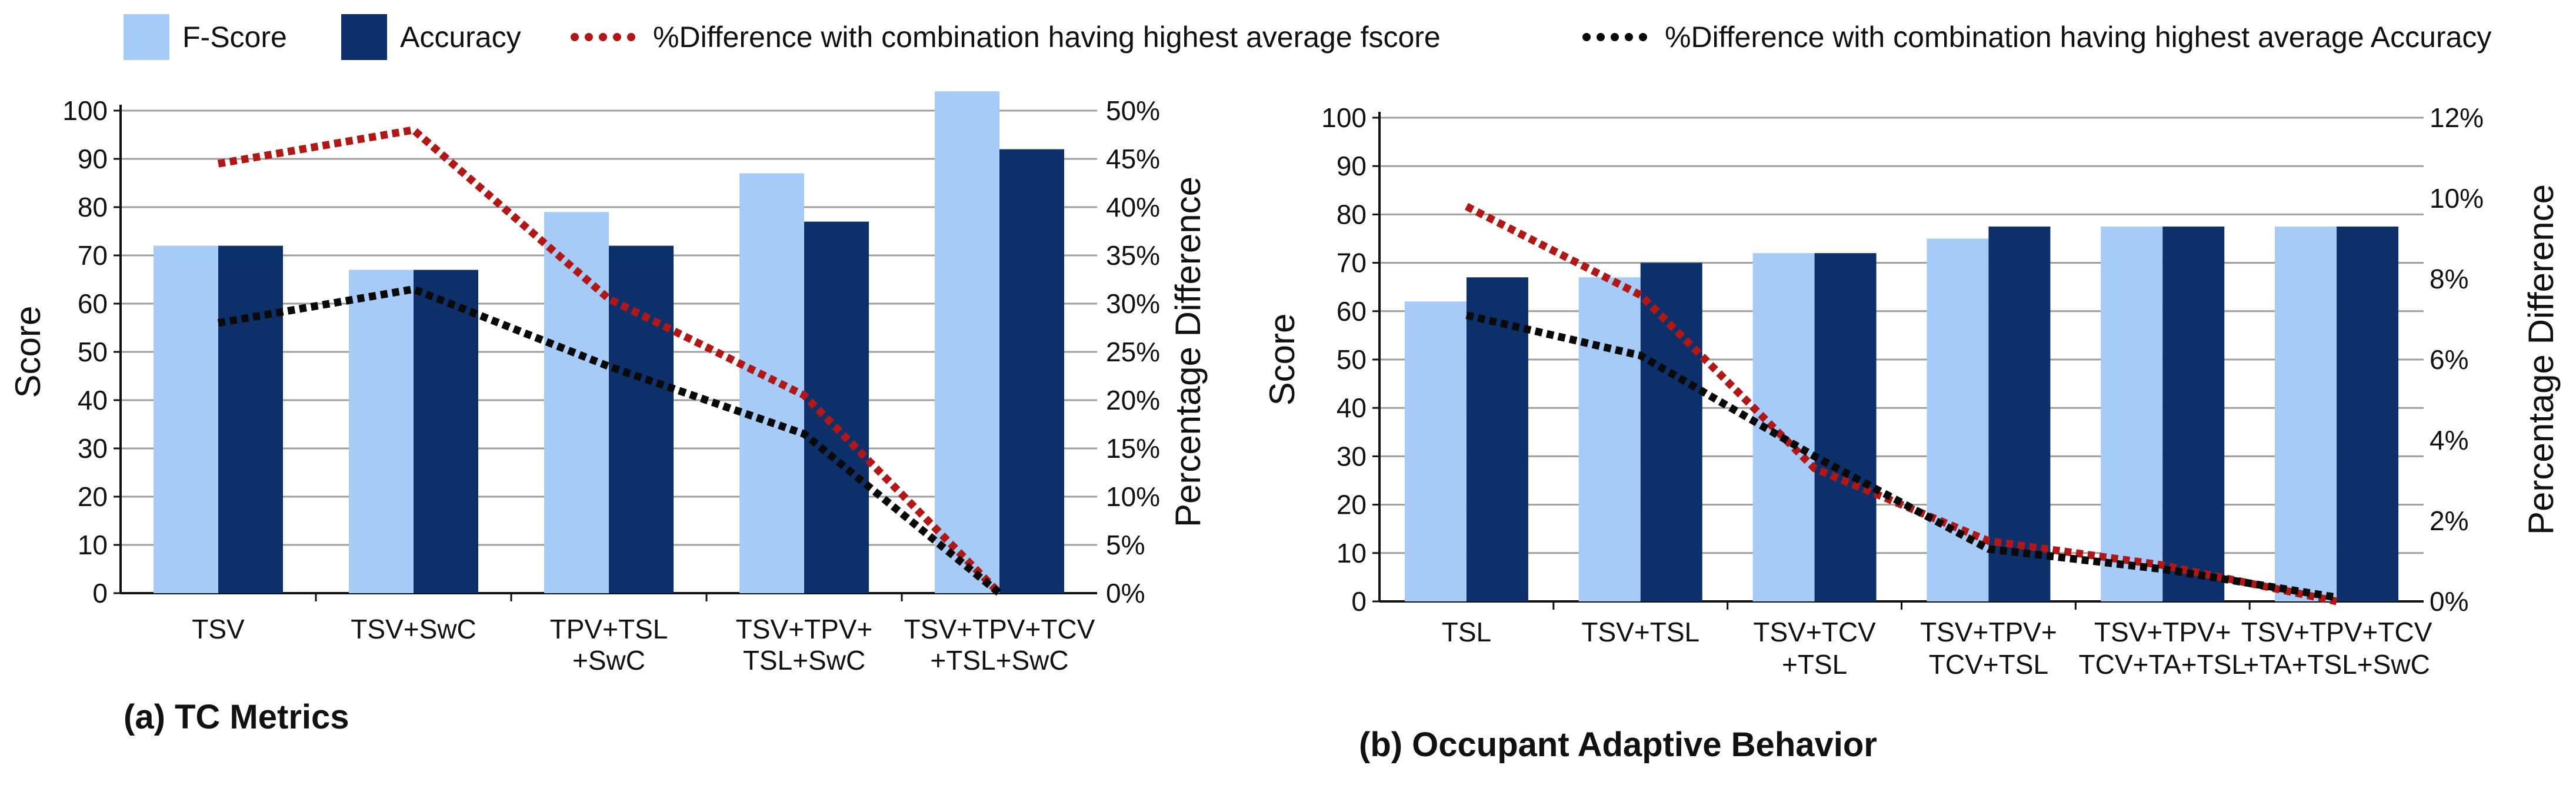  I want to click on category-label: +SwC, so click(608, 661).